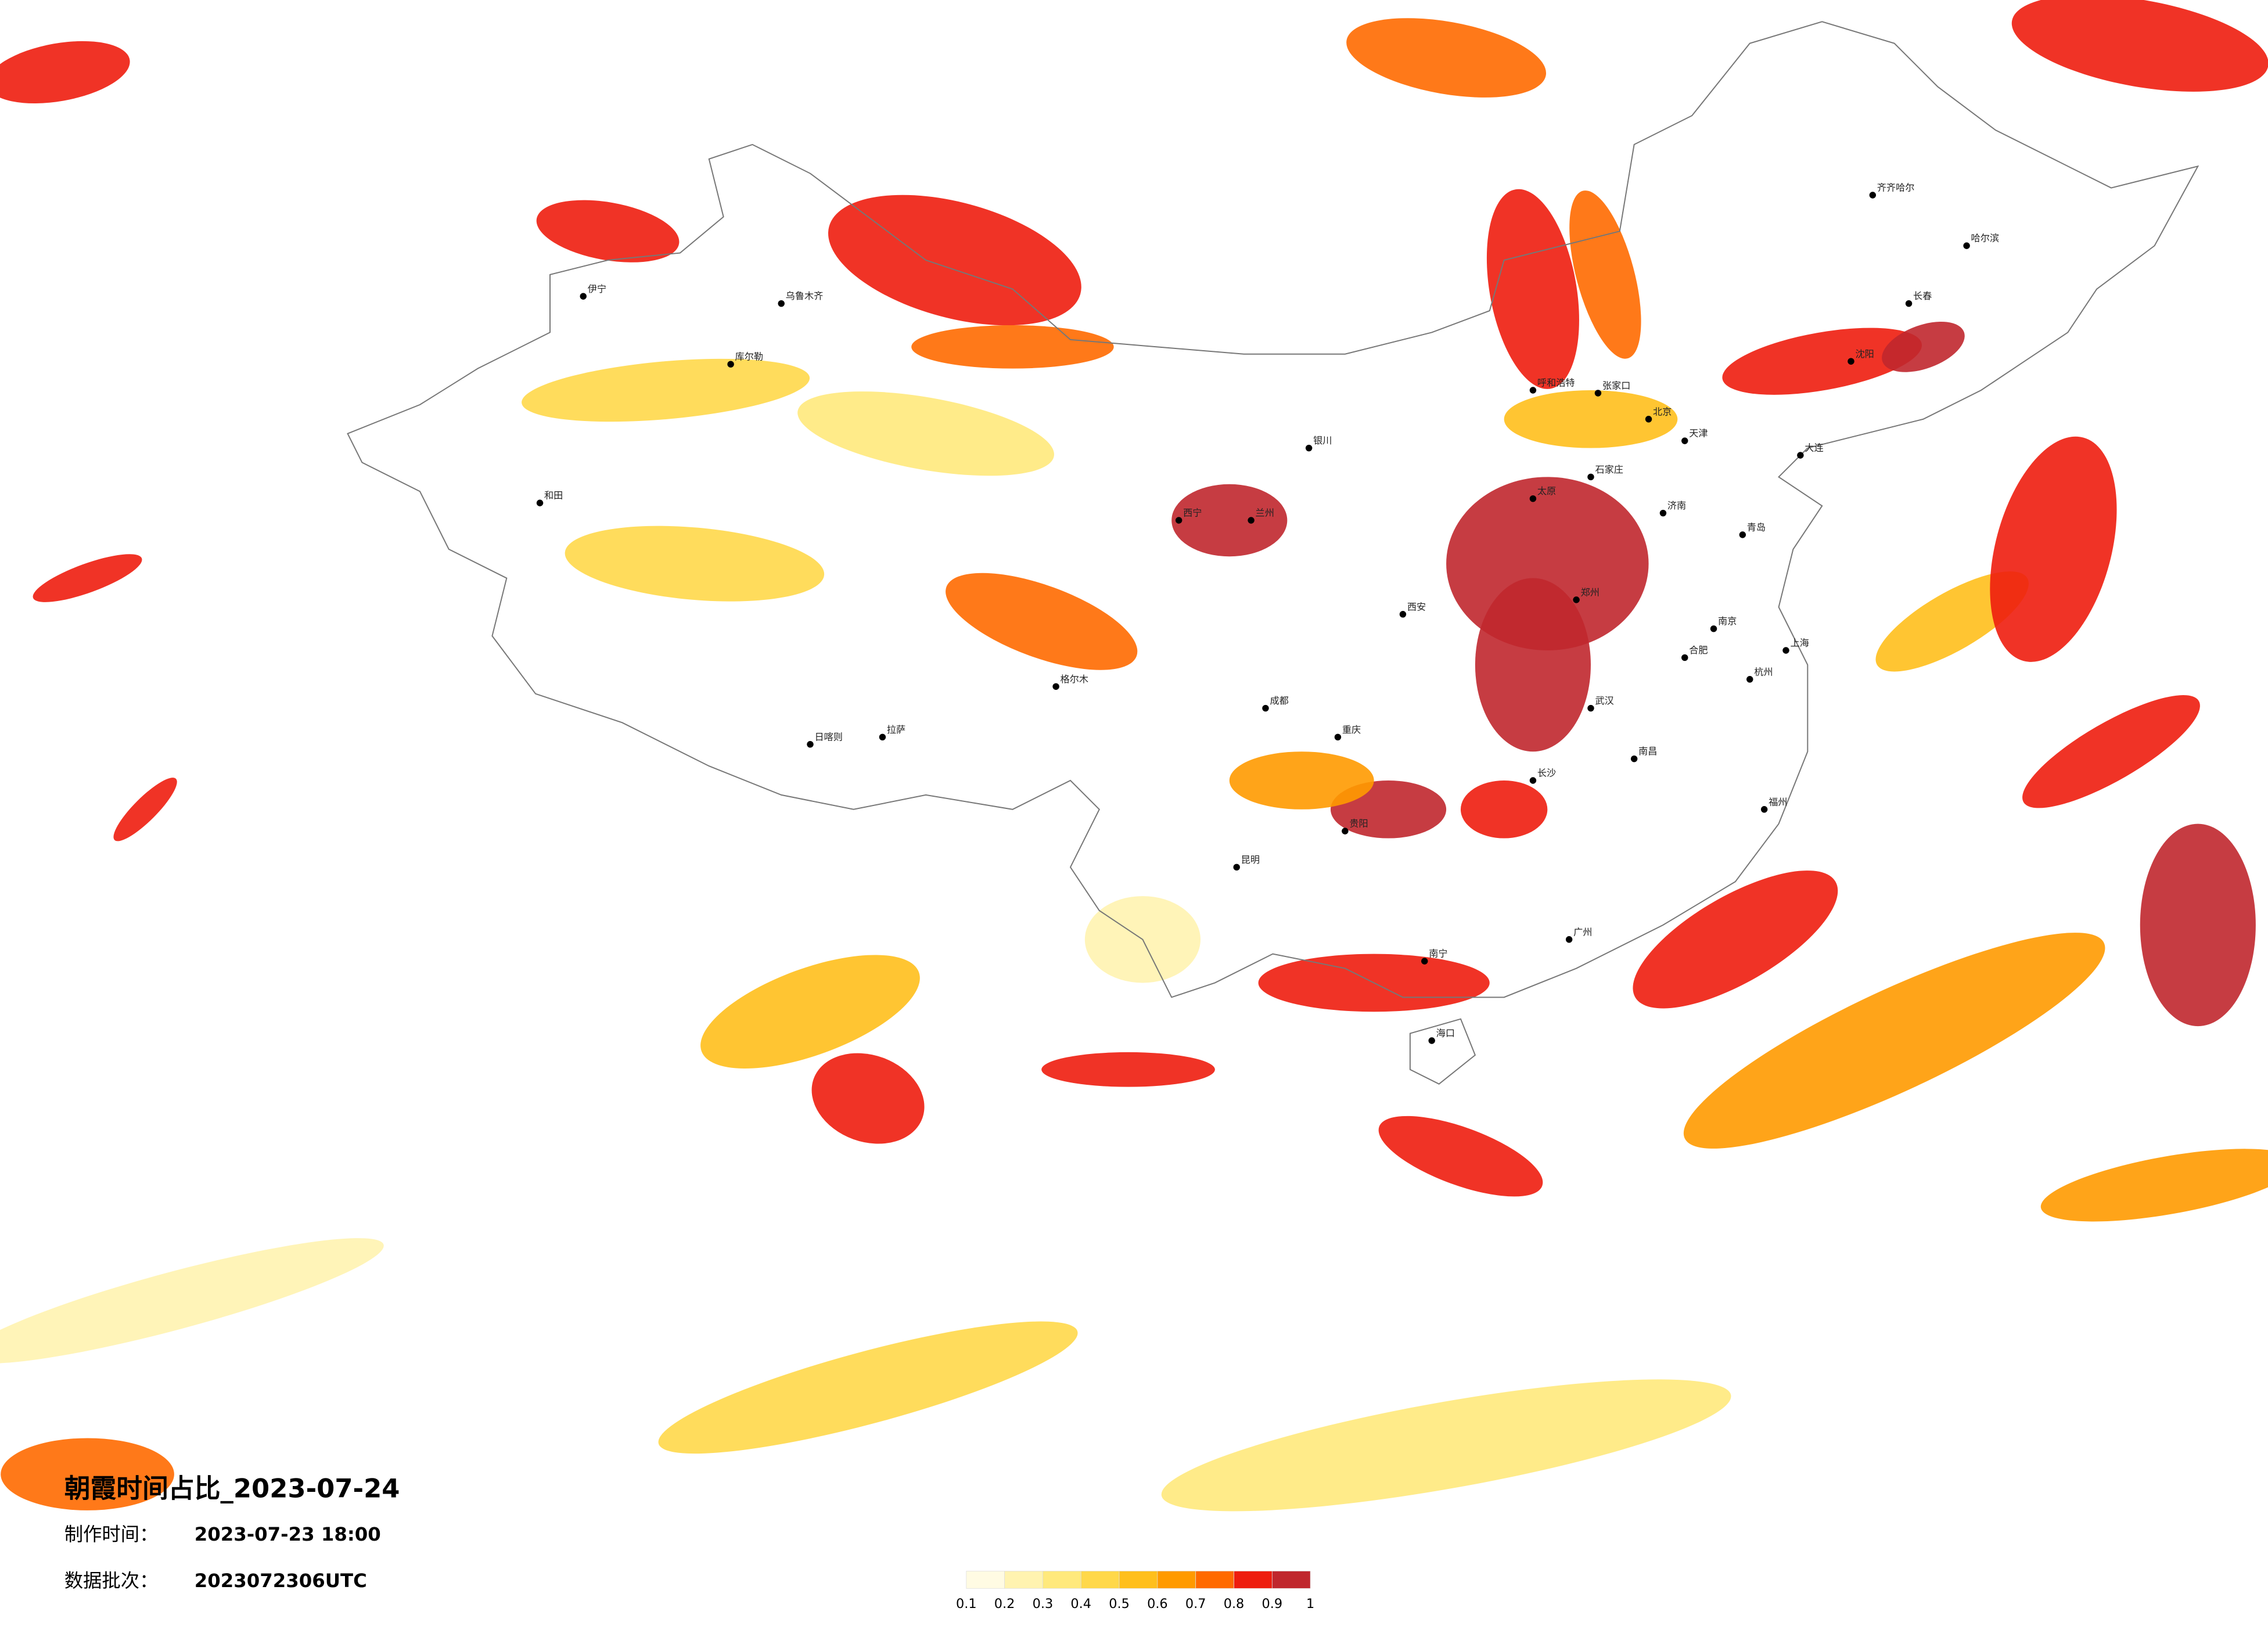 The image size is (2268, 1626). What do you see at coordinates (805, 295) in the screenshot?
I see `city-label: 乌鲁木齐` at bounding box center [805, 295].